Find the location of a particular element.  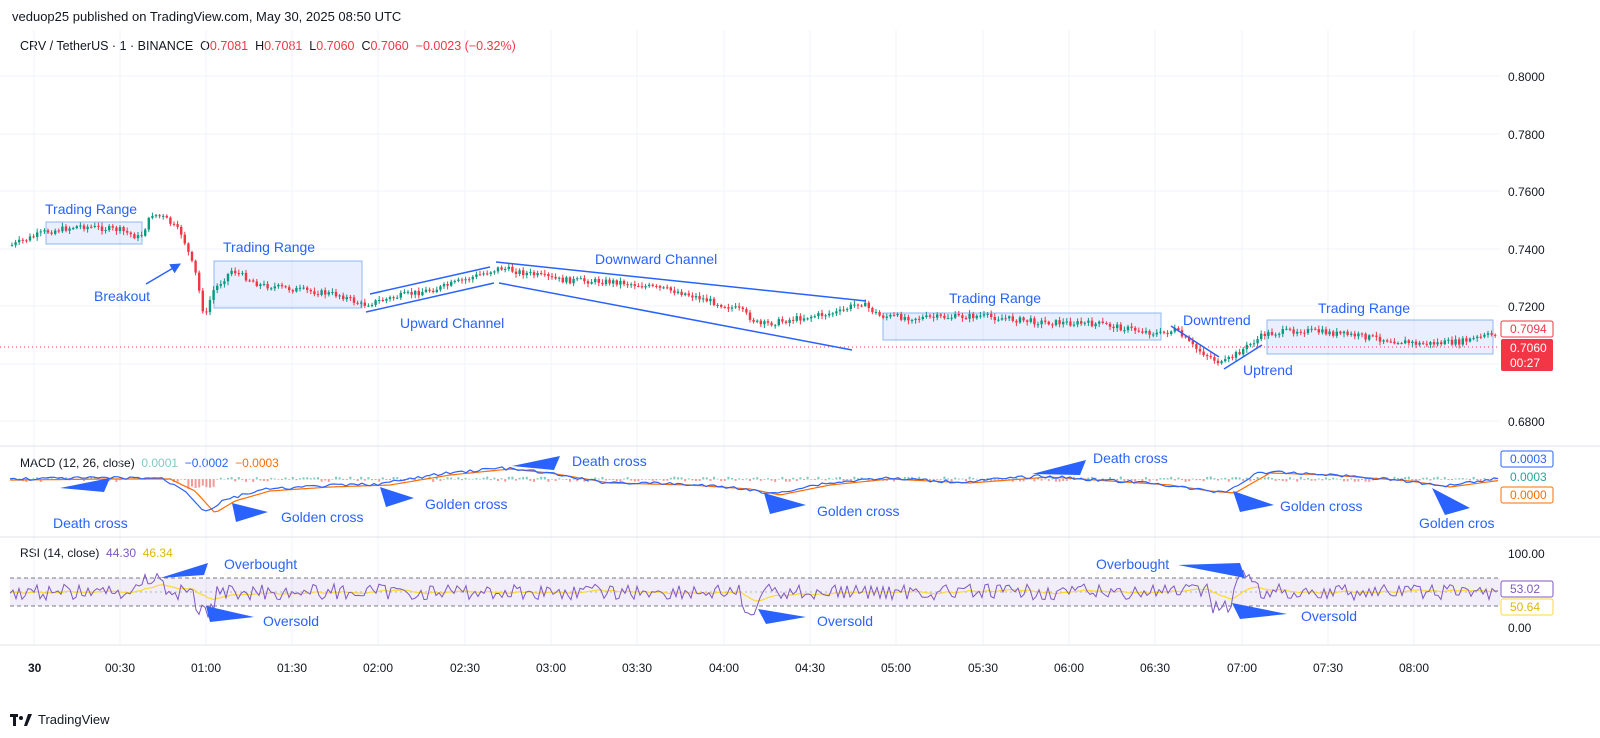

label-downtrend: Downtrend is located at coordinates (1217, 320).